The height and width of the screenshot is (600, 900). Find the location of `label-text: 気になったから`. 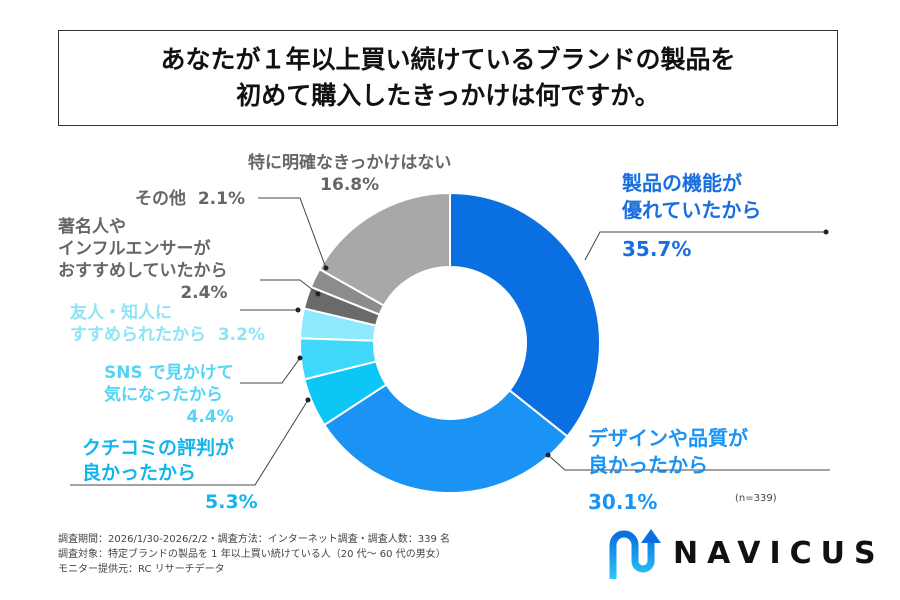

label-text: 気になったから is located at coordinates (163, 395).